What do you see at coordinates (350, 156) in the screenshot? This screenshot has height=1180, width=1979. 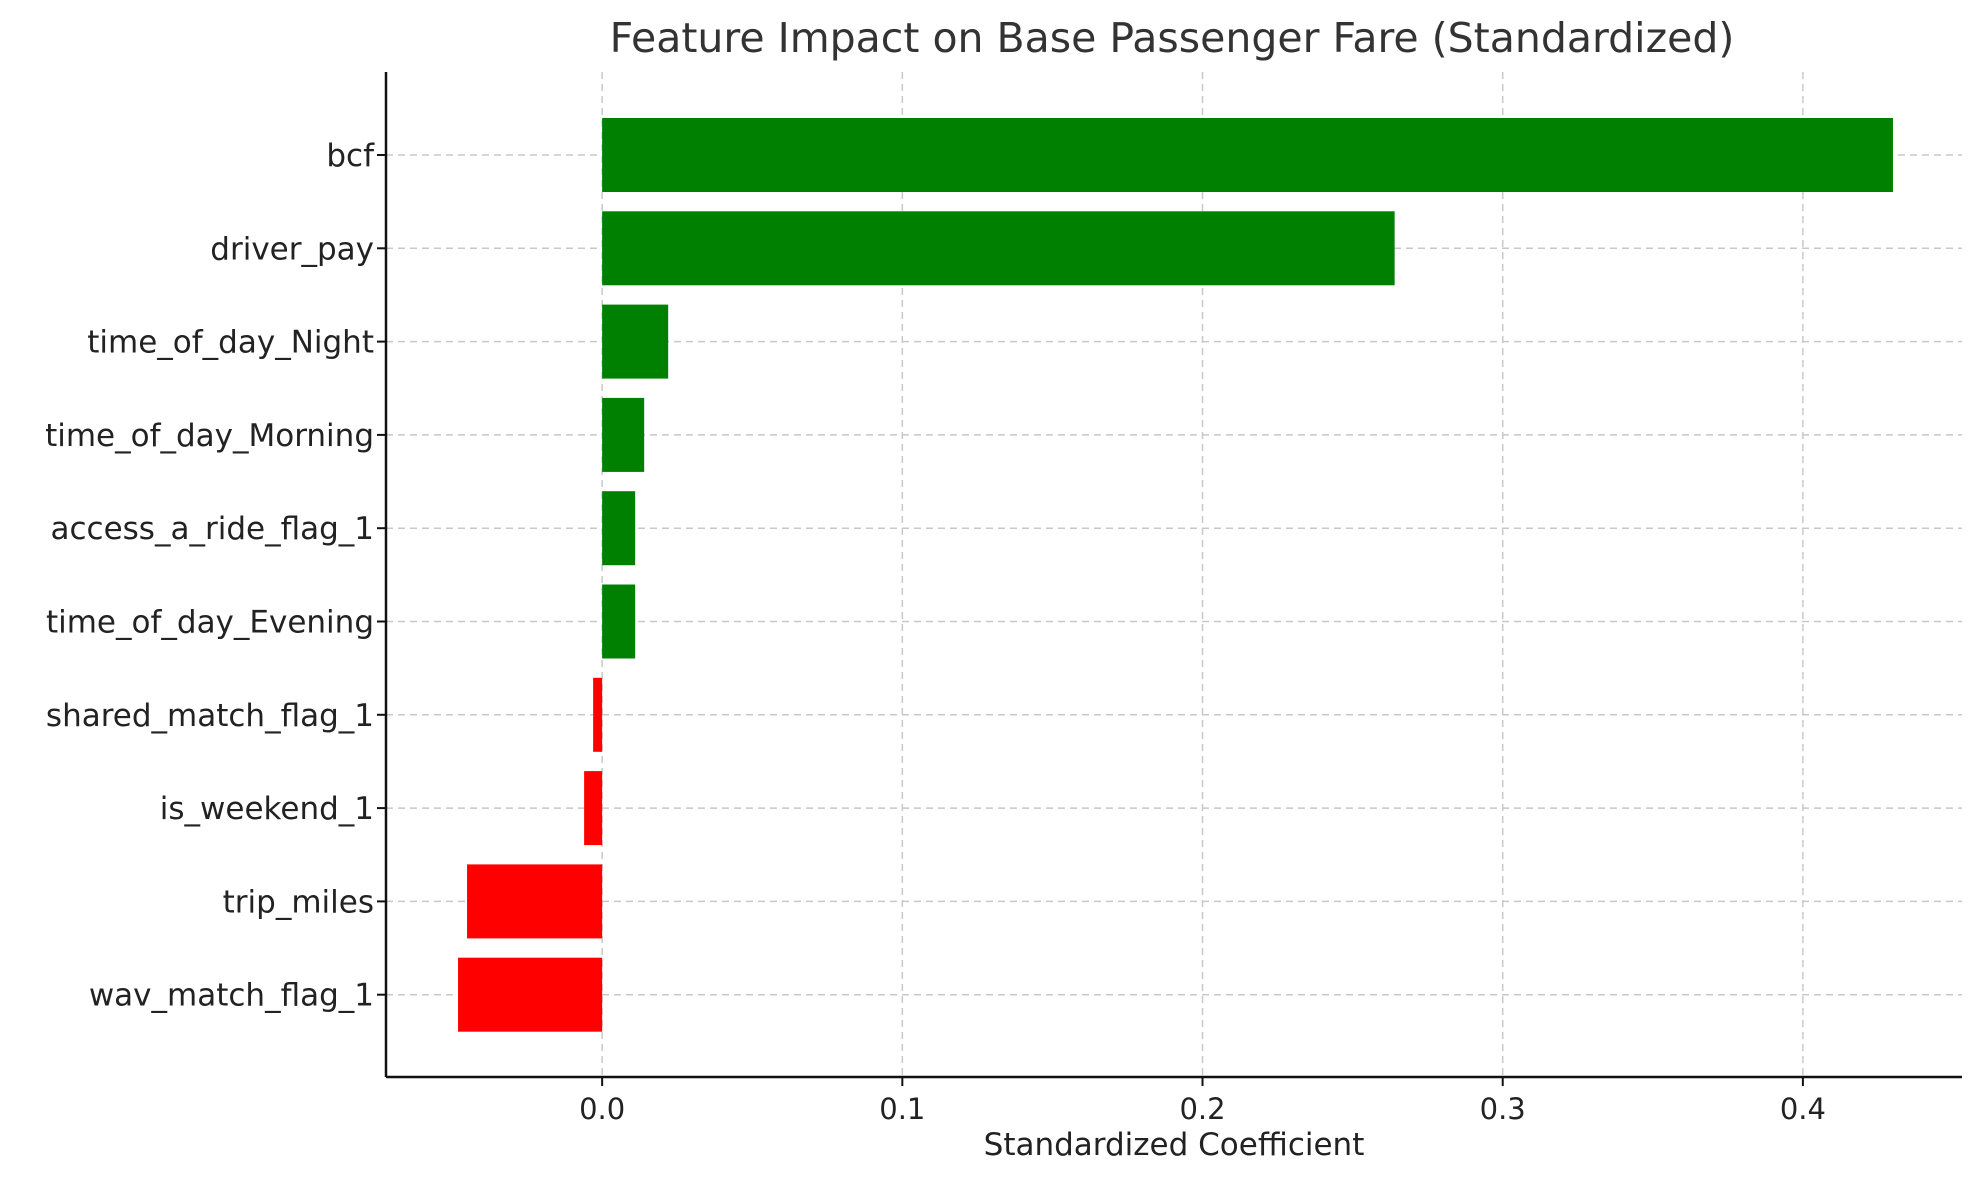 I see `category-label: bcf` at bounding box center [350, 156].